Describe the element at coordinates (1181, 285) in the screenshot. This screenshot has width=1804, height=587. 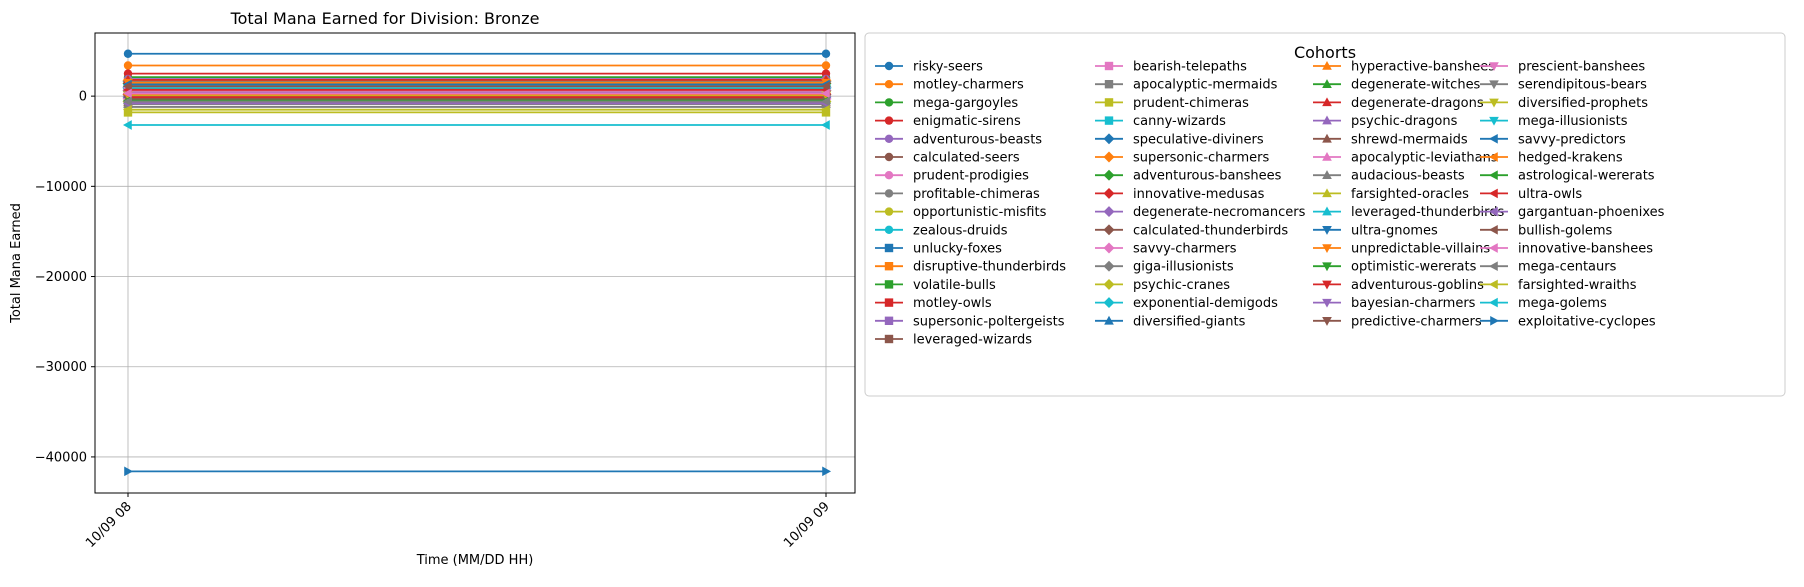
I see `legend-label: psychic-cranes` at that location.